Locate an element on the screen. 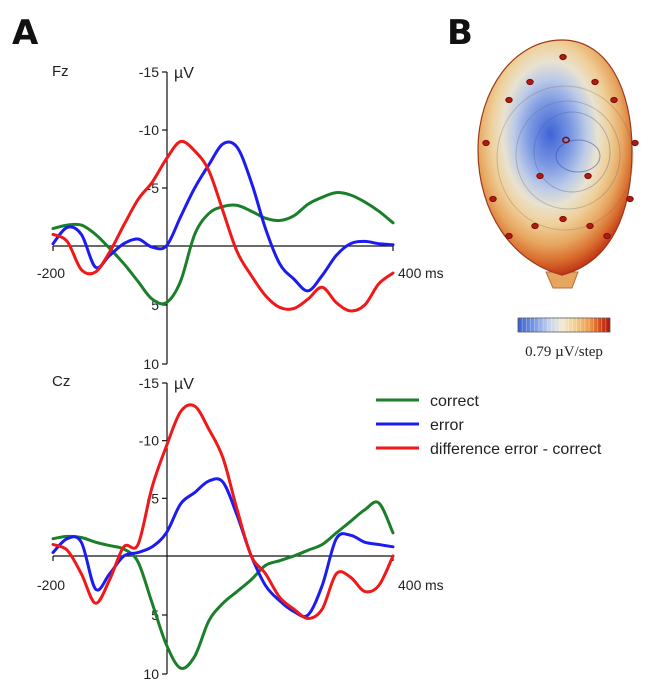 The width and height of the screenshot is (667, 679). legend-label-error: error is located at coordinates (447, 425).